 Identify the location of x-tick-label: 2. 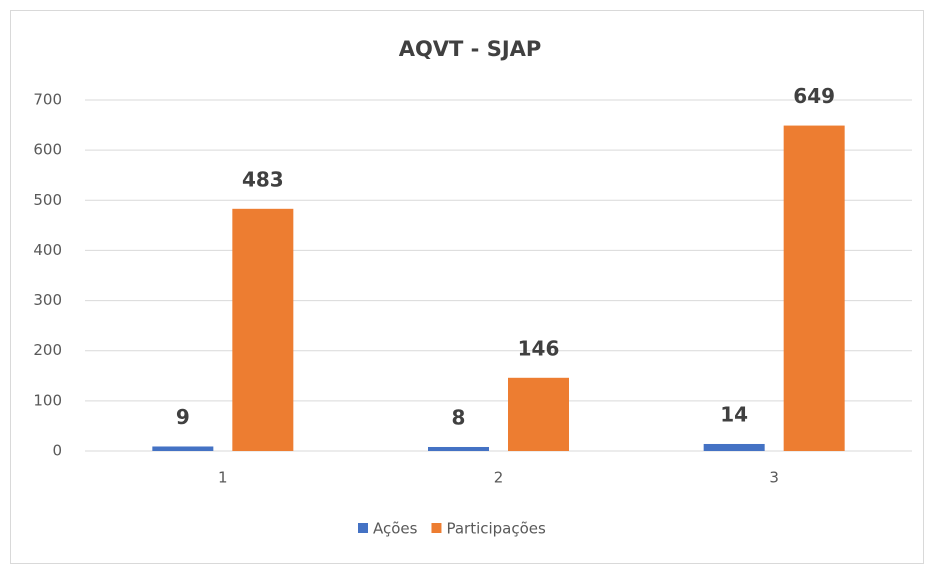
(499, 478).